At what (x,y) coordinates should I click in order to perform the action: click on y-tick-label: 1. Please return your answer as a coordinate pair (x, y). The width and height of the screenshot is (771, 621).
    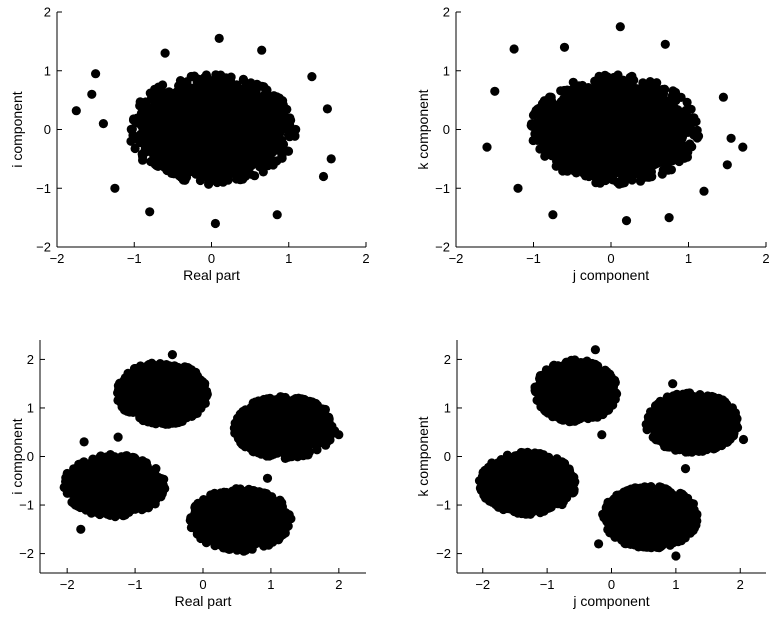
    Looking at the image, I should click on (30, 407).